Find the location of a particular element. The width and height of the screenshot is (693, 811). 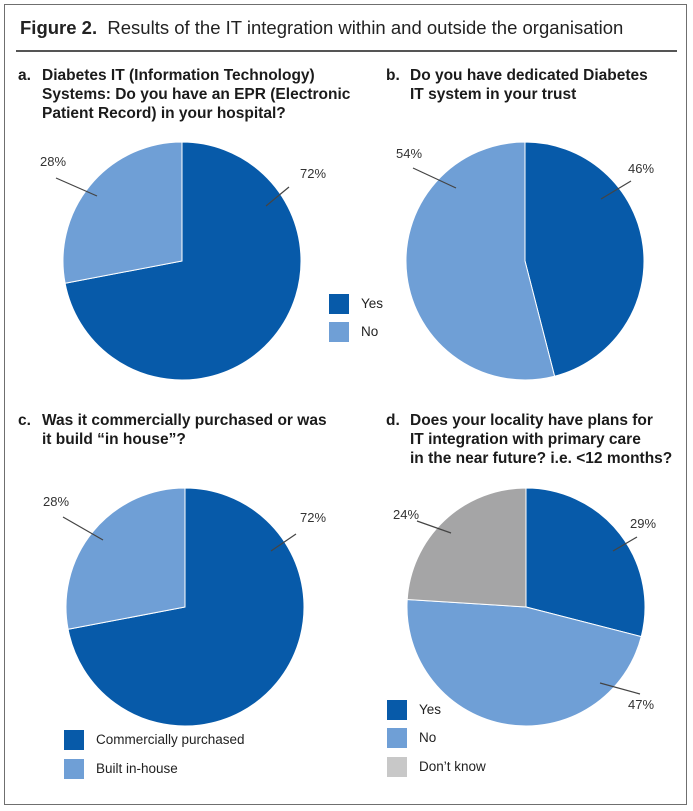

question-a-line1: Diabetes IT (Information Technology) is located at coordinates (178, 75).